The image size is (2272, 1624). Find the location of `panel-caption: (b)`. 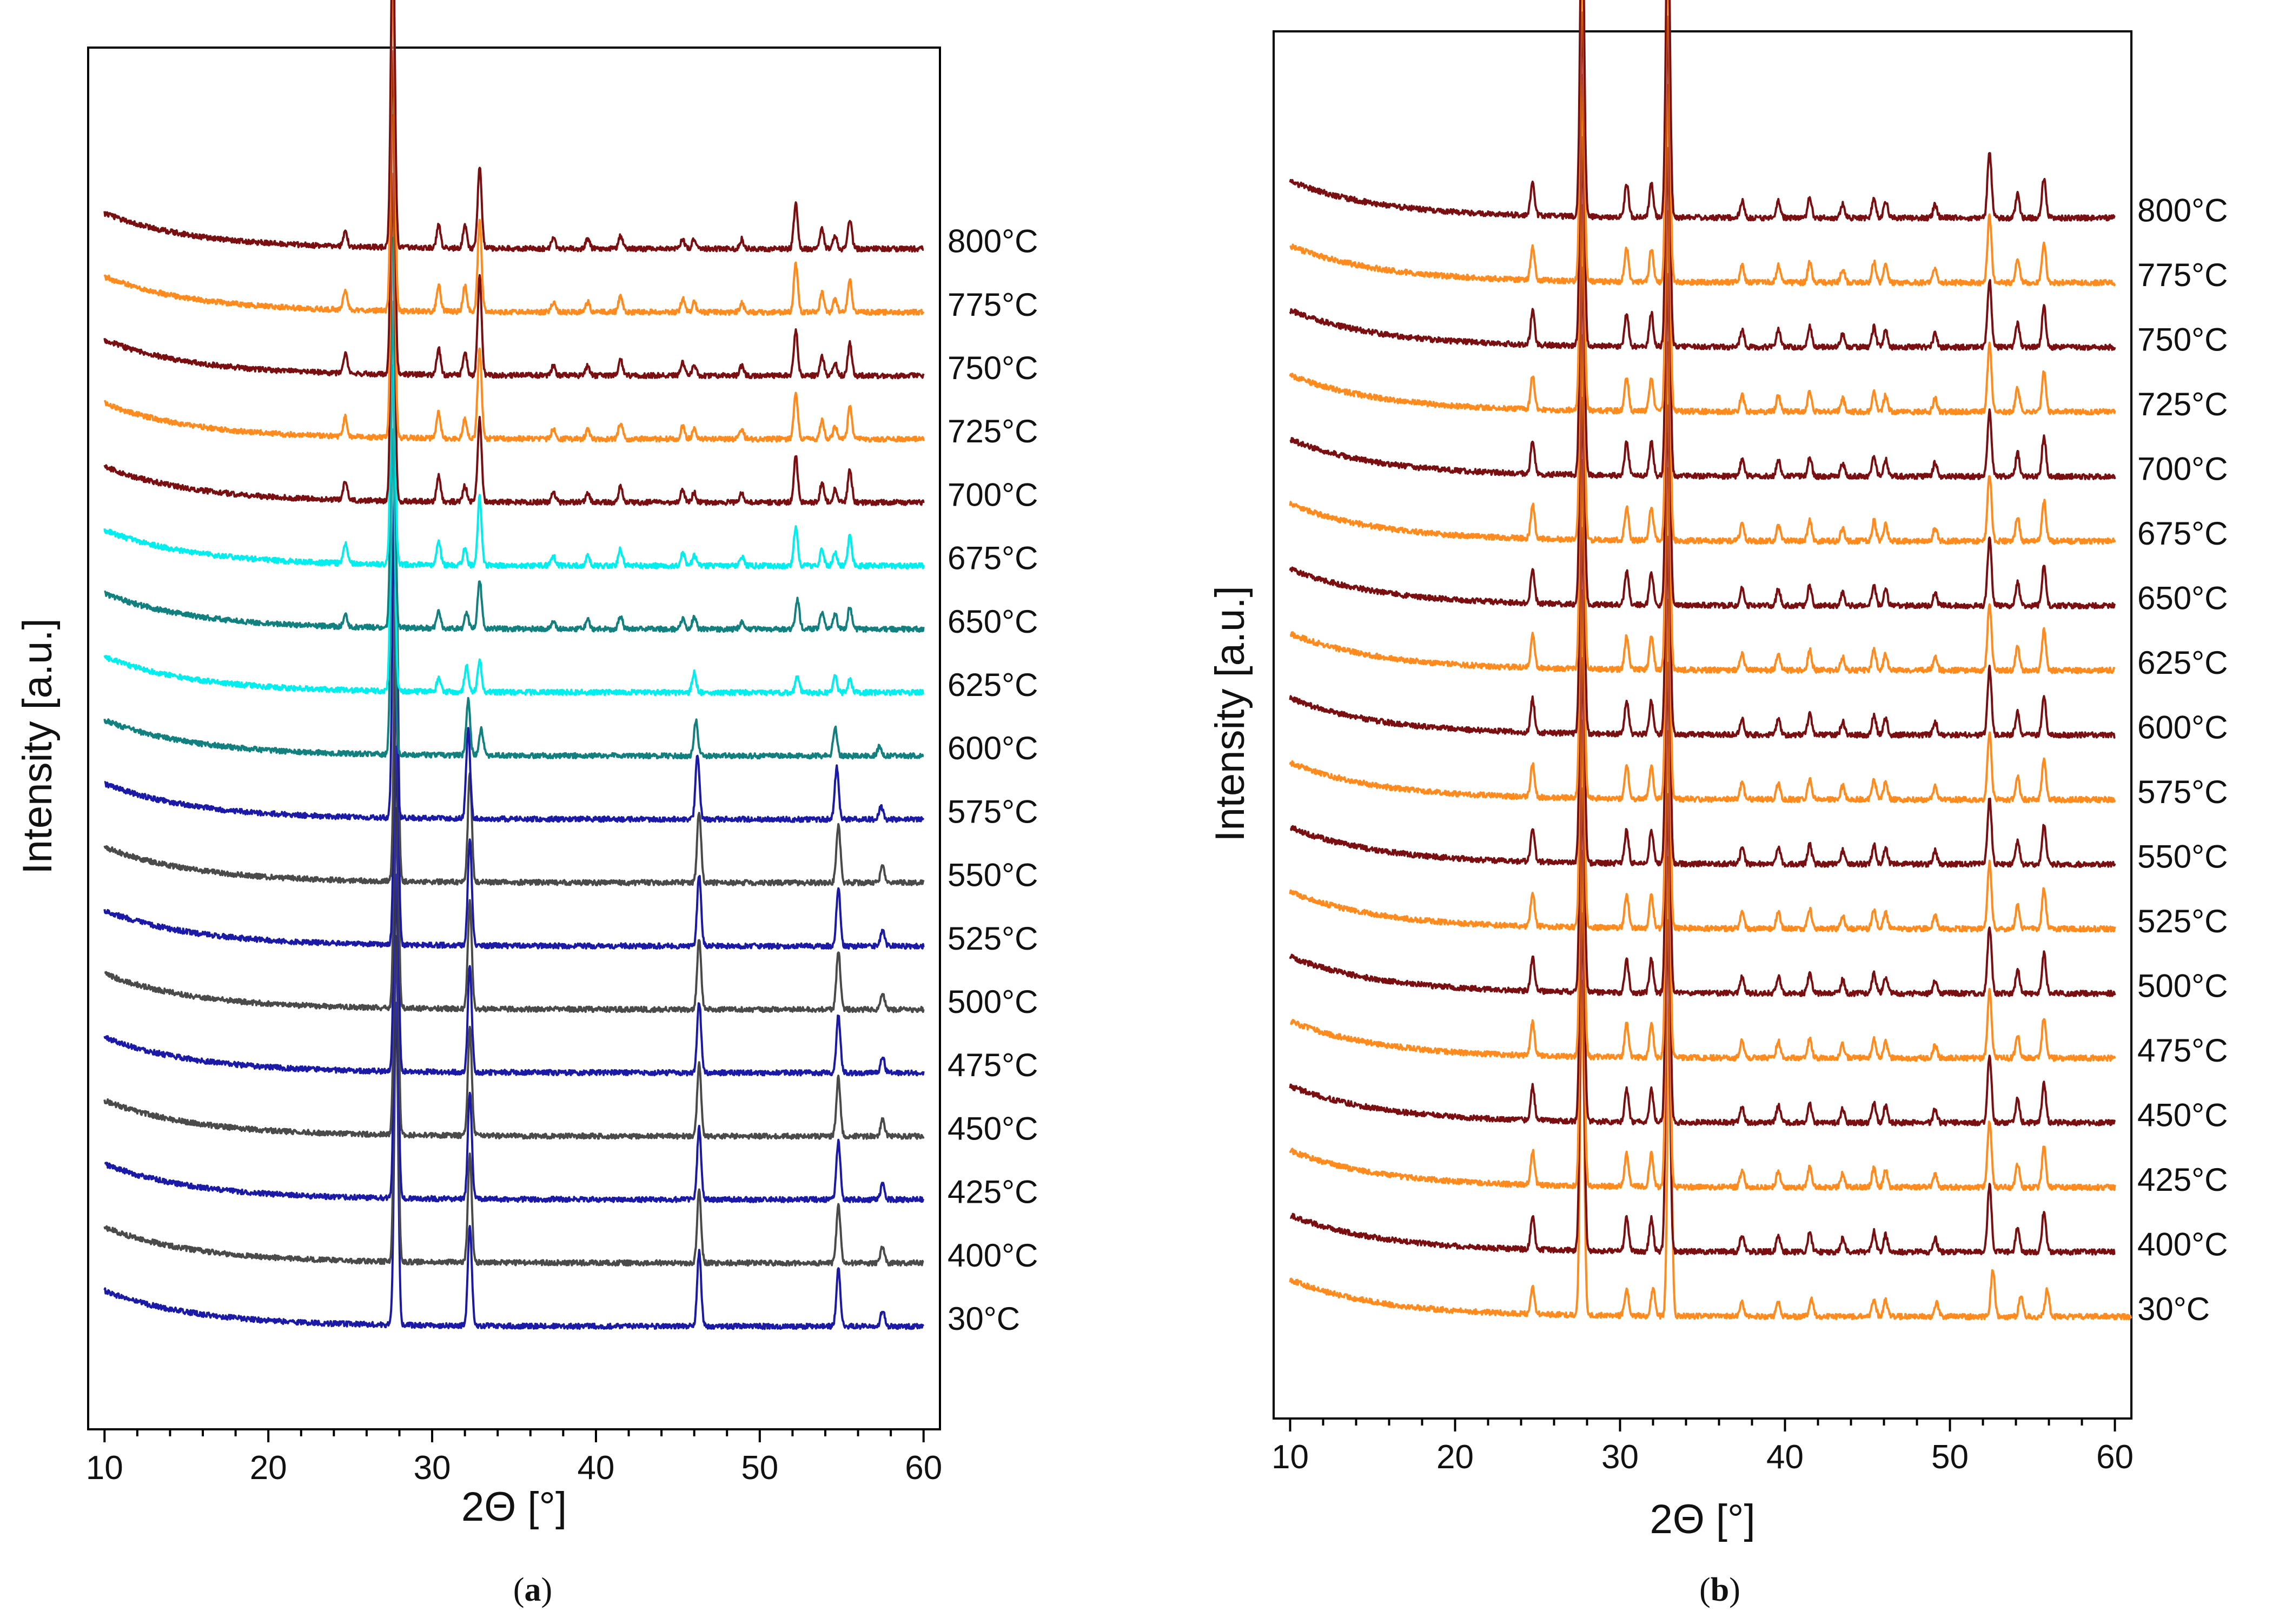

panel-caption: (b) is located at coordinates (1719, 1590).